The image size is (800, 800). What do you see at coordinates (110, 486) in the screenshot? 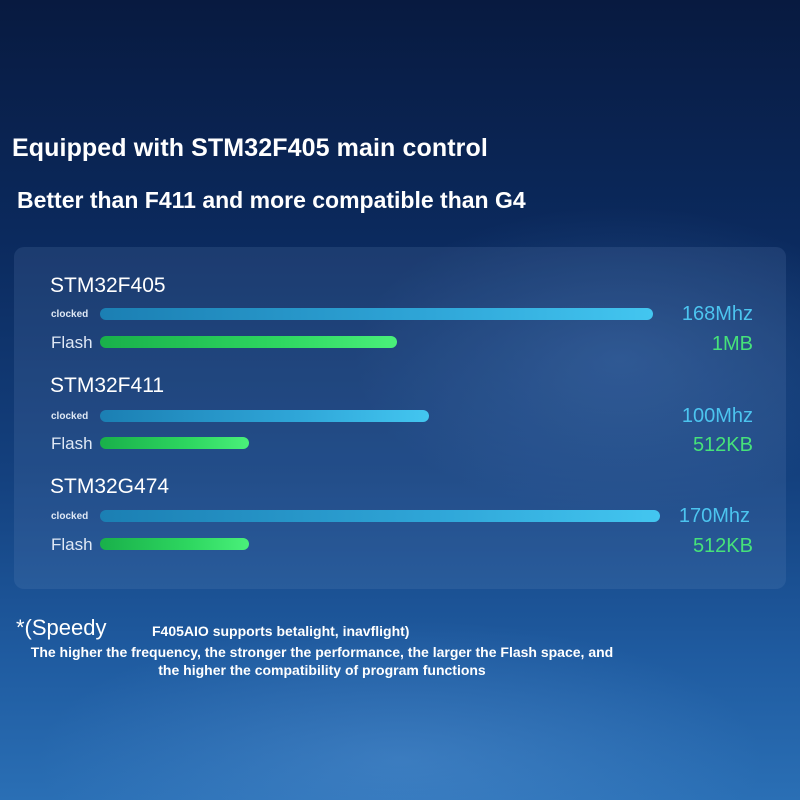
I see `chip-name-stm32g474: STM32G474` at bounding box center [110, 486].